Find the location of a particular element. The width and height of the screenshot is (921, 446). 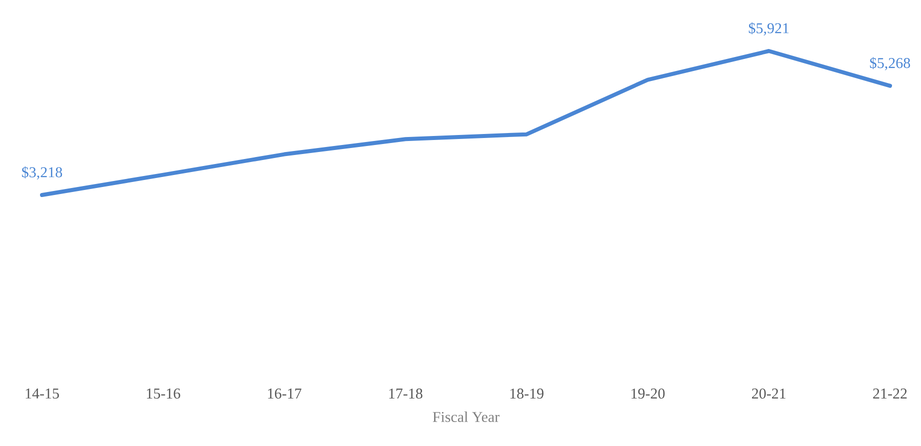

x-tick-label: 16-17 is located at coordinates (285, 393).